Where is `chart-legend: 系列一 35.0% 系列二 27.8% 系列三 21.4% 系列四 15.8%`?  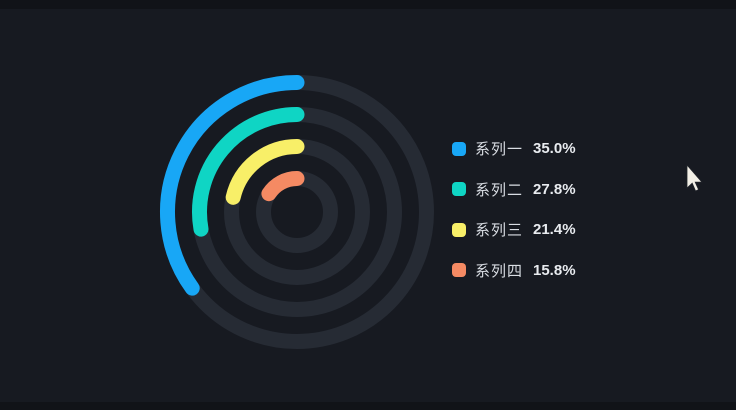
chart-legend: 系列一 35.0% 系列二 27.8% 系列三 21.4% 系列四 15.8% is located at coordinates (514, 209).